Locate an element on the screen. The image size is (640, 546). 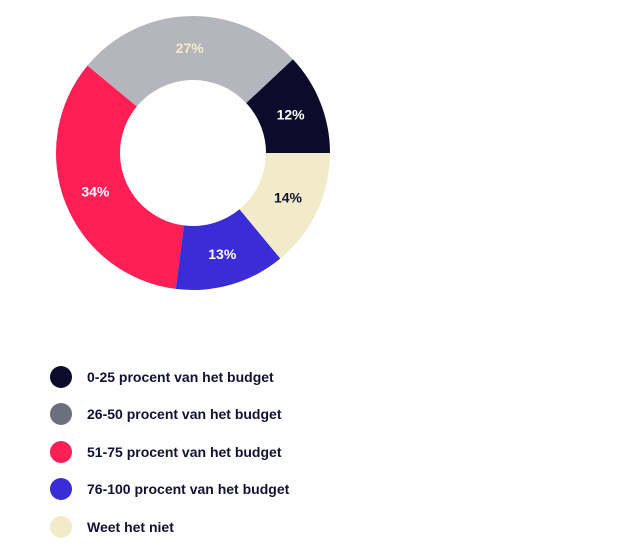
slice-value-label: 13% is located at coordinates (222, 254).